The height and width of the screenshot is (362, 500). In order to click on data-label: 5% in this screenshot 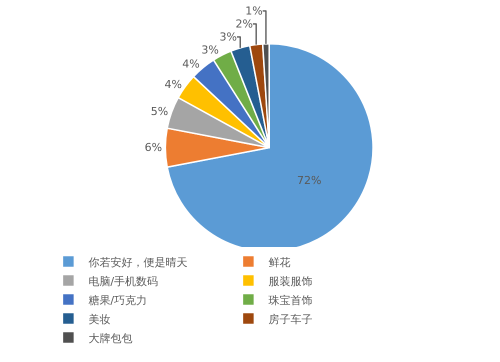, I will do `click(159, 111)`.